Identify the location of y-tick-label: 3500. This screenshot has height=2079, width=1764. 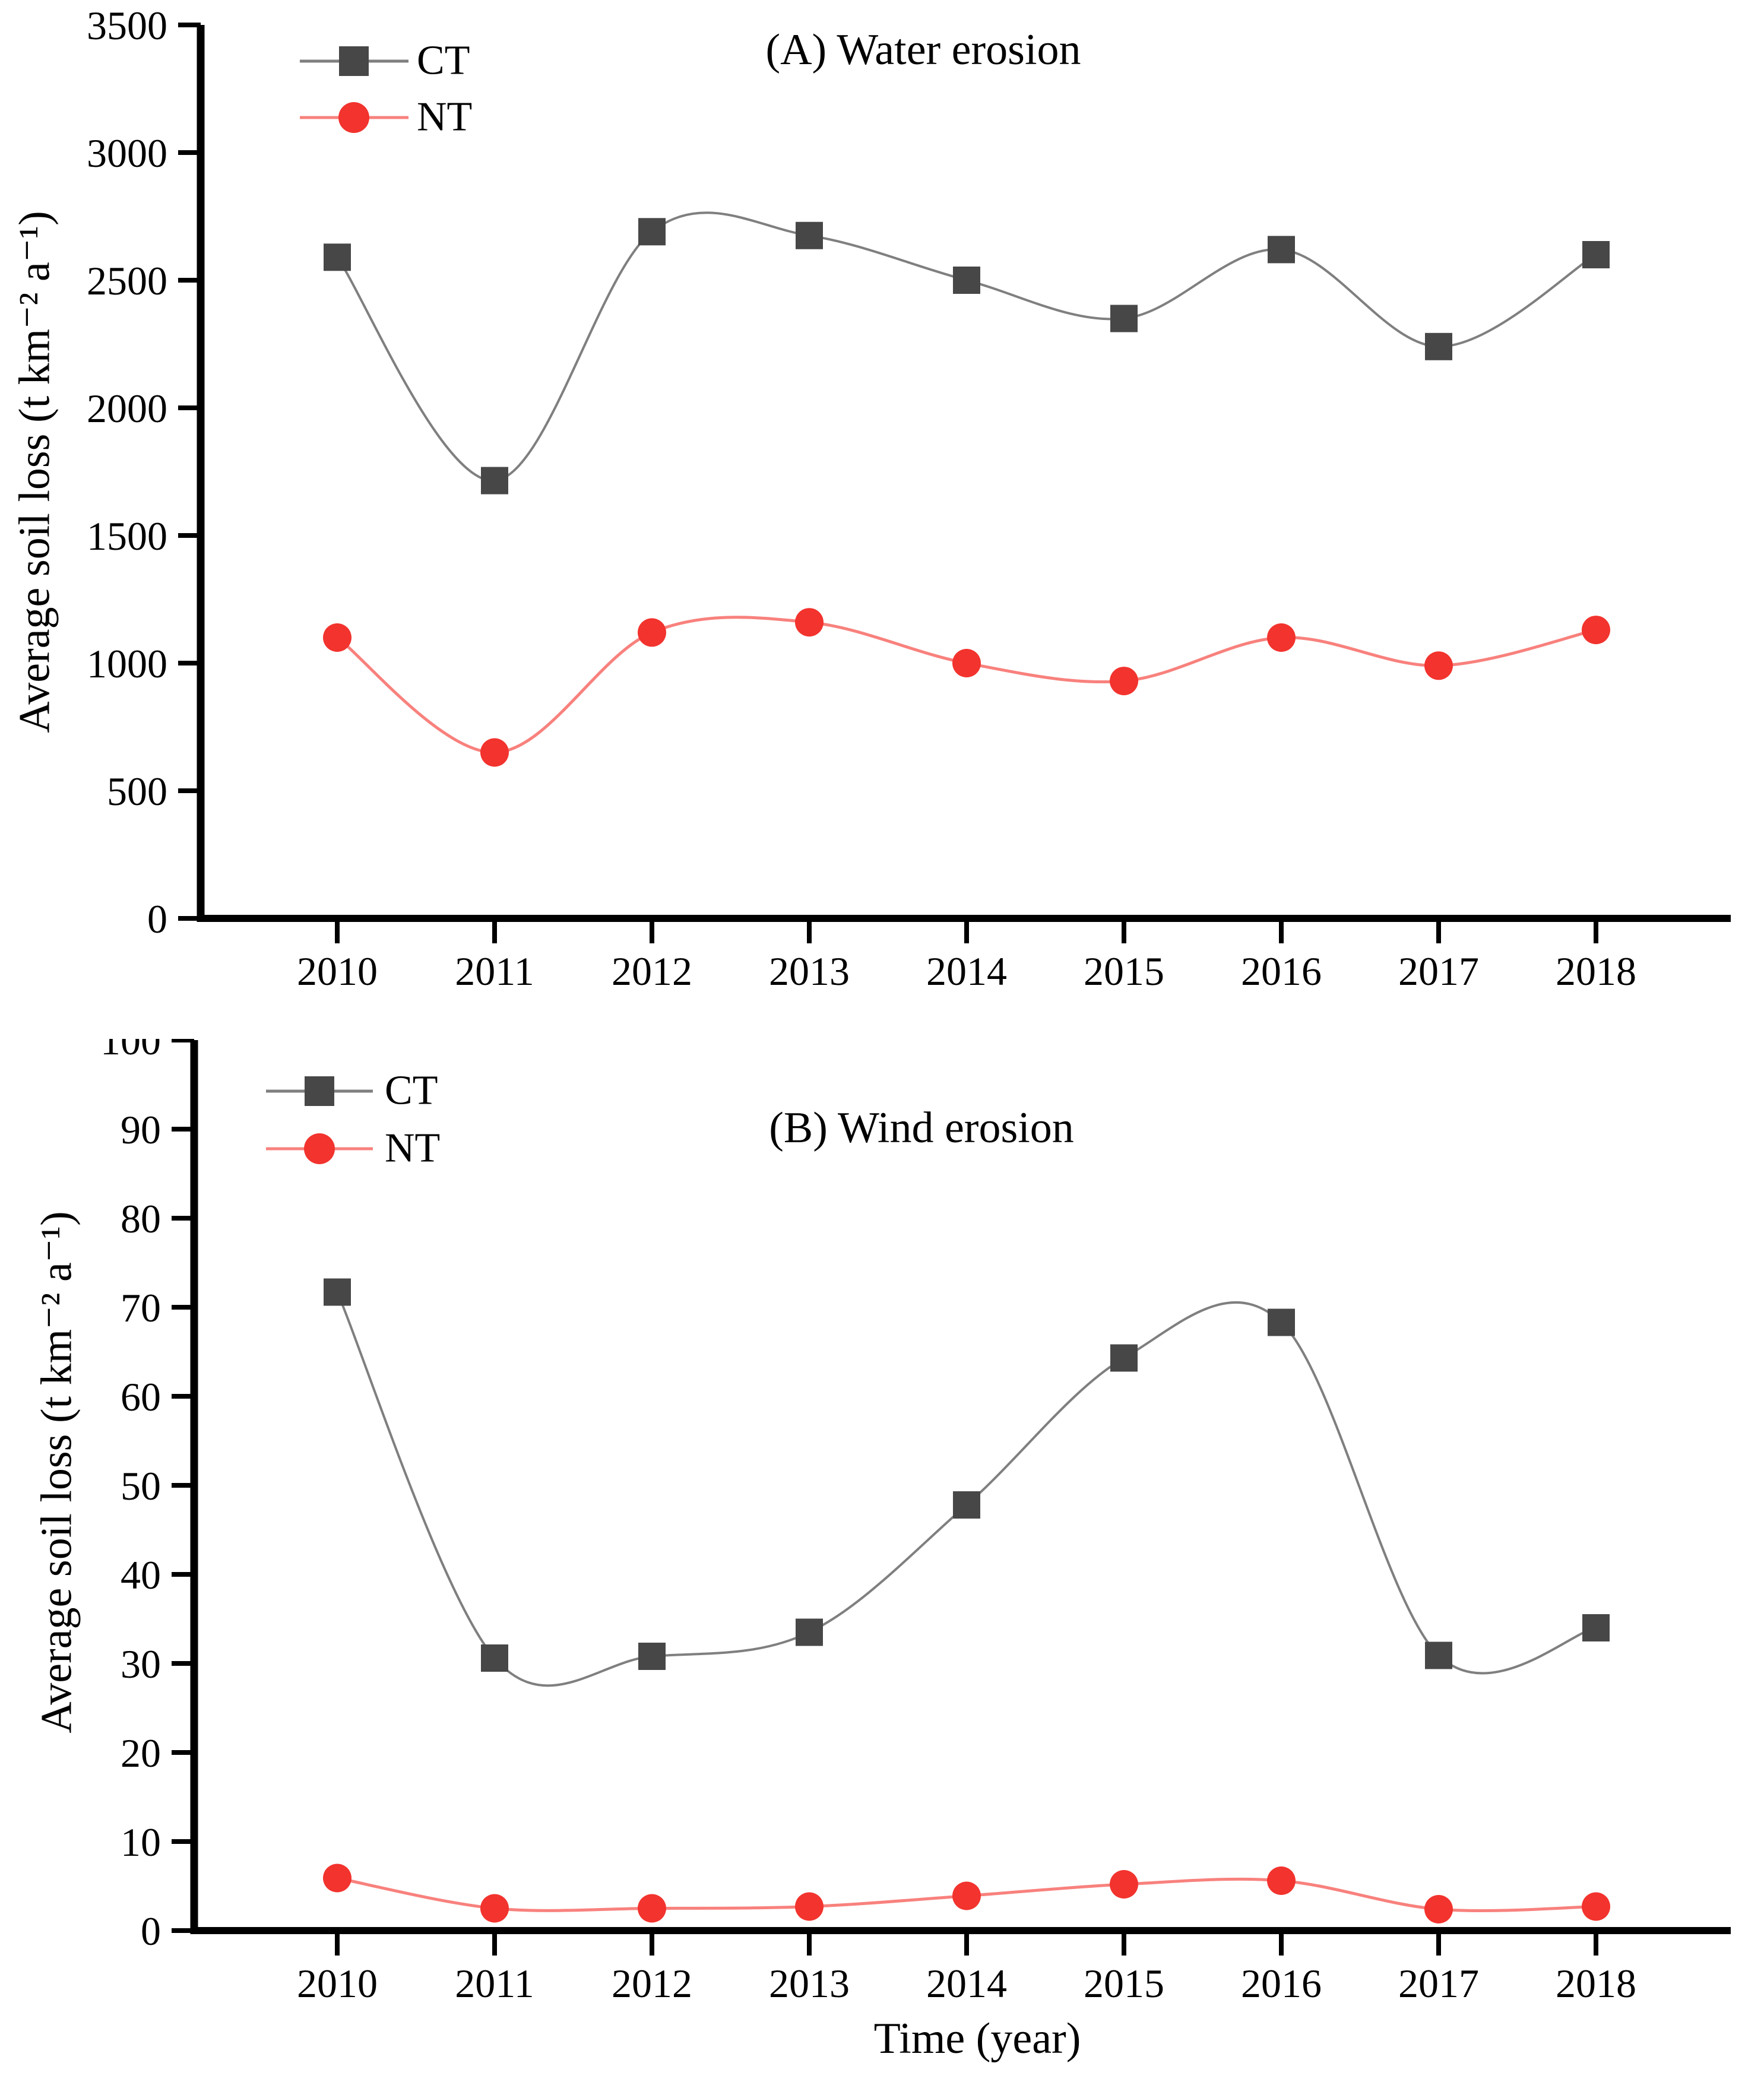
(127, 25).